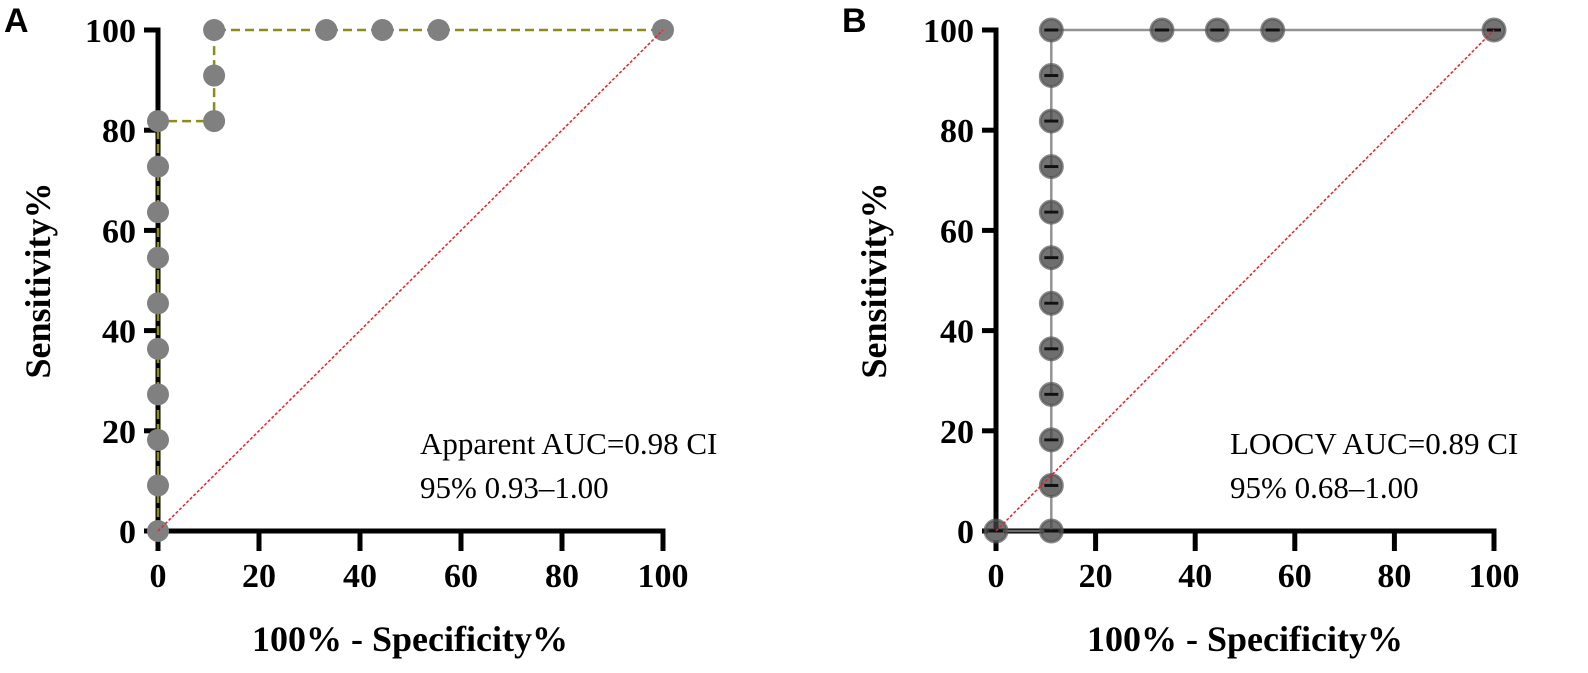 The width and height of the screenshot is (1588, 673). Describe the element at coordinates (16, 21) in the screenshot. I see `panel-label: A` at that location.